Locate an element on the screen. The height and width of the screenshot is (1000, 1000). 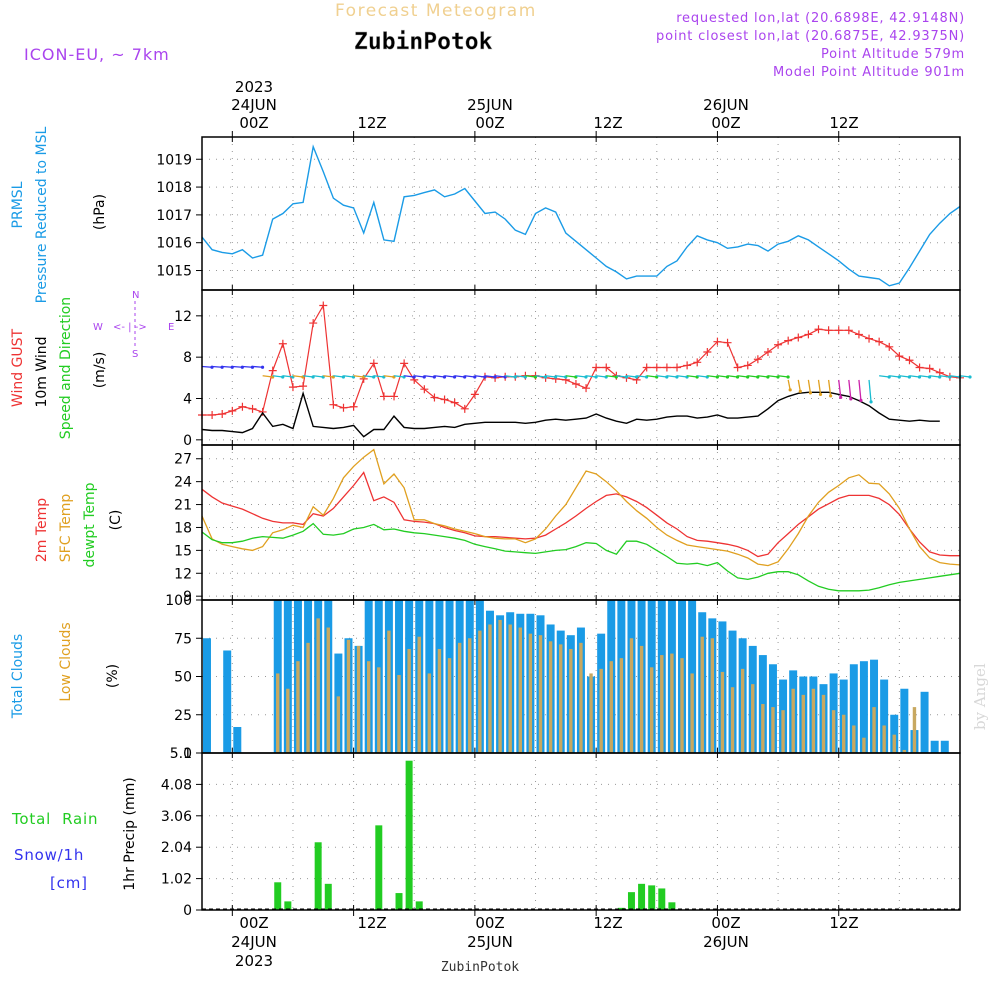
y-tick-label: 21 is located at coordinates (183, 506).